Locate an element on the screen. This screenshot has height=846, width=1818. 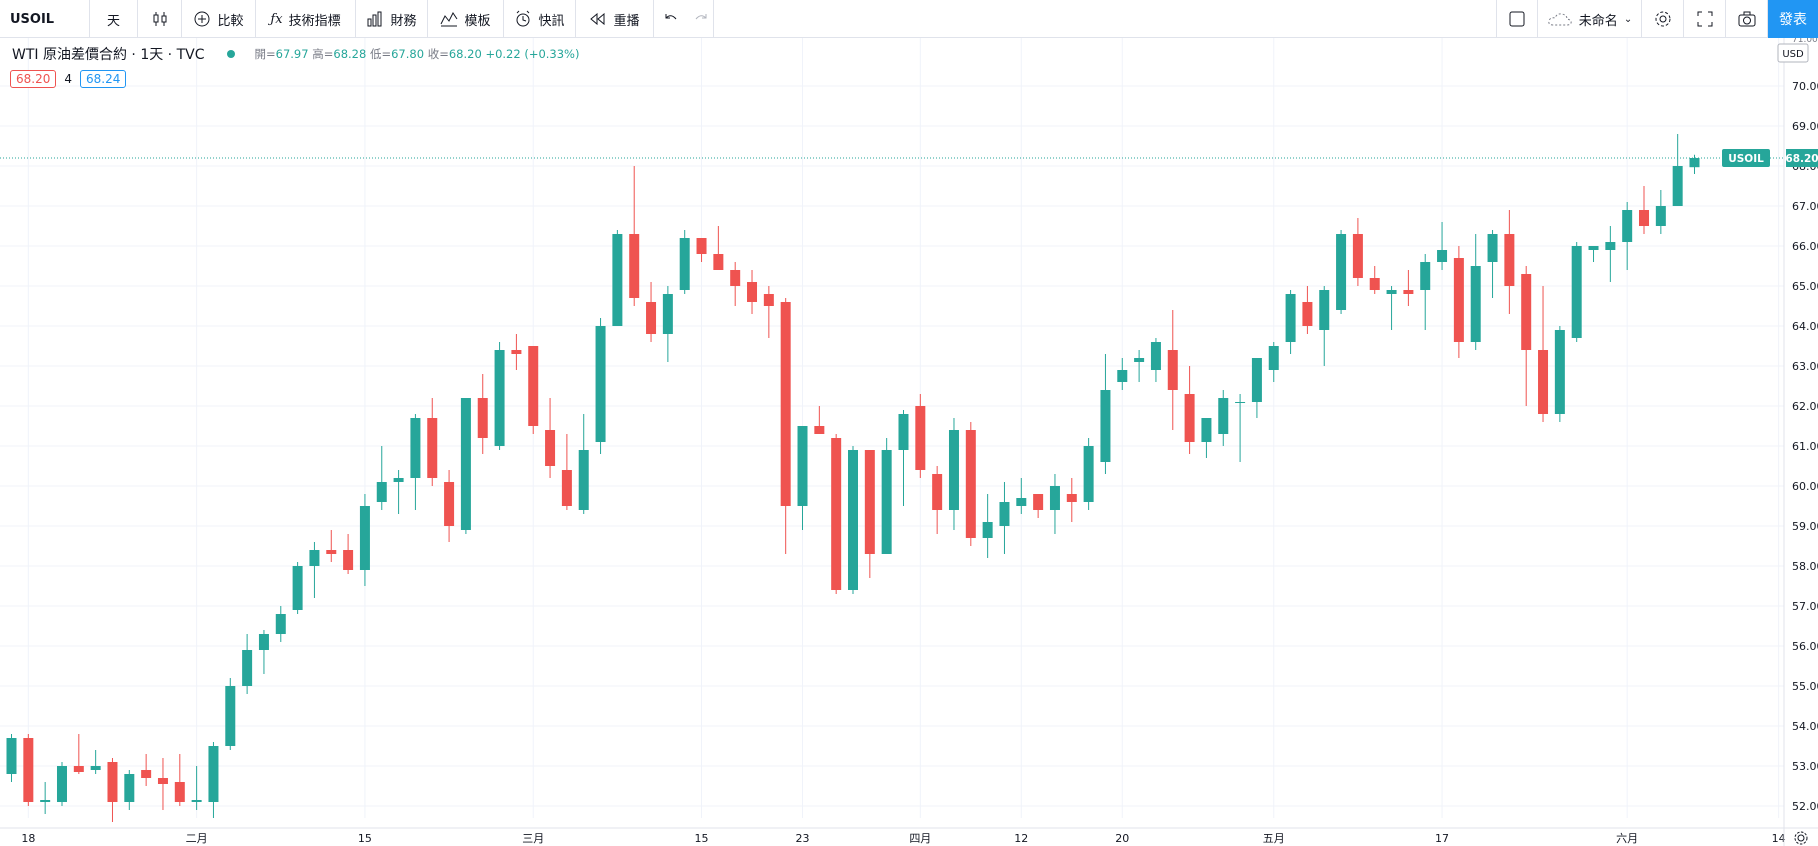
last-price-tag is located at coordinates (1802, 158).